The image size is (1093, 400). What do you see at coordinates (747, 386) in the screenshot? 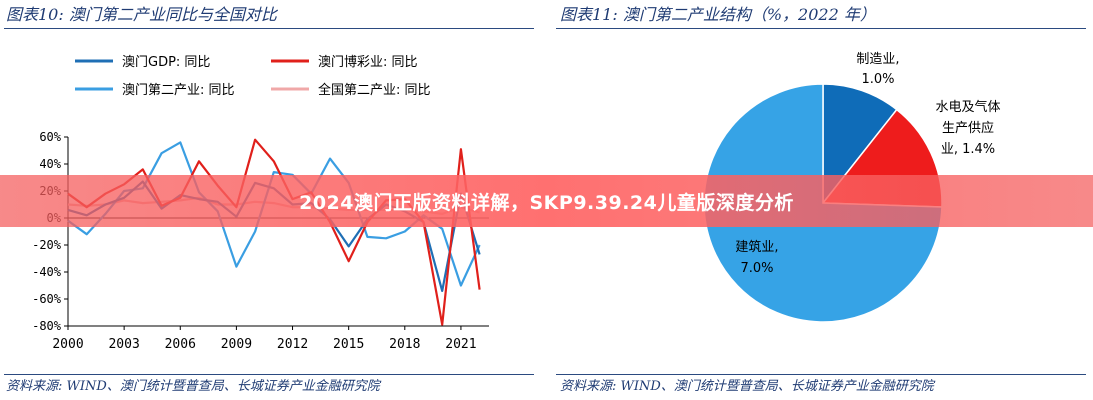
I see `right-source-note: 资料来源: WIND、澳门统计暨普查局、长城证券产业金融研究院` at bounding box center [747, 386].